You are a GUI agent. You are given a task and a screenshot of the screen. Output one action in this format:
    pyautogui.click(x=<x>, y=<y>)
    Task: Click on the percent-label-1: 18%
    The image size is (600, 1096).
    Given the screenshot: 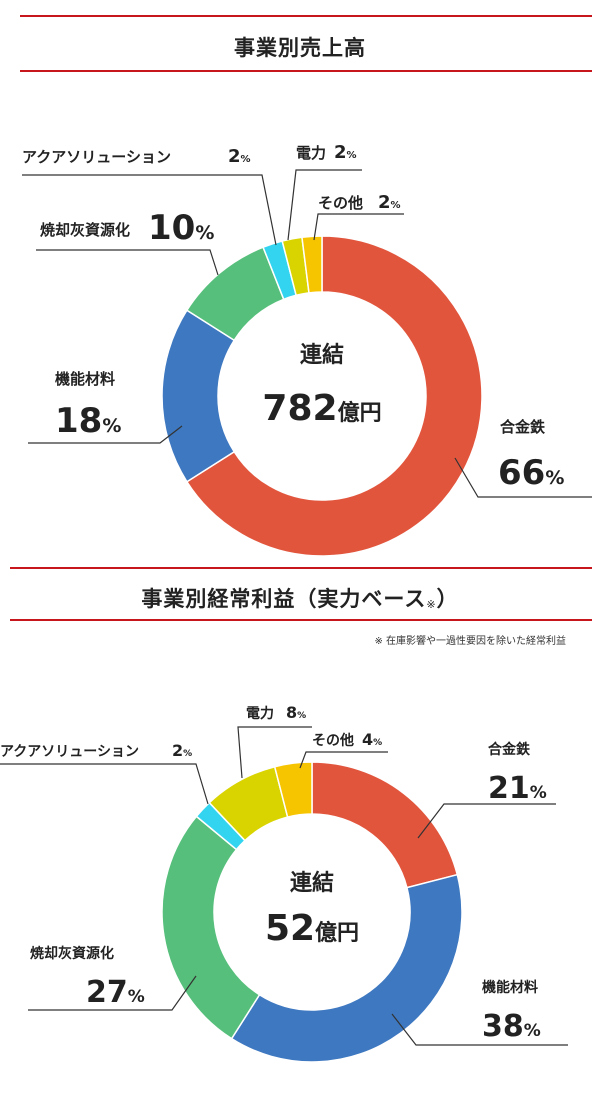 What is the action you would take?
    pyautogui.click(x=88, y=421)
    